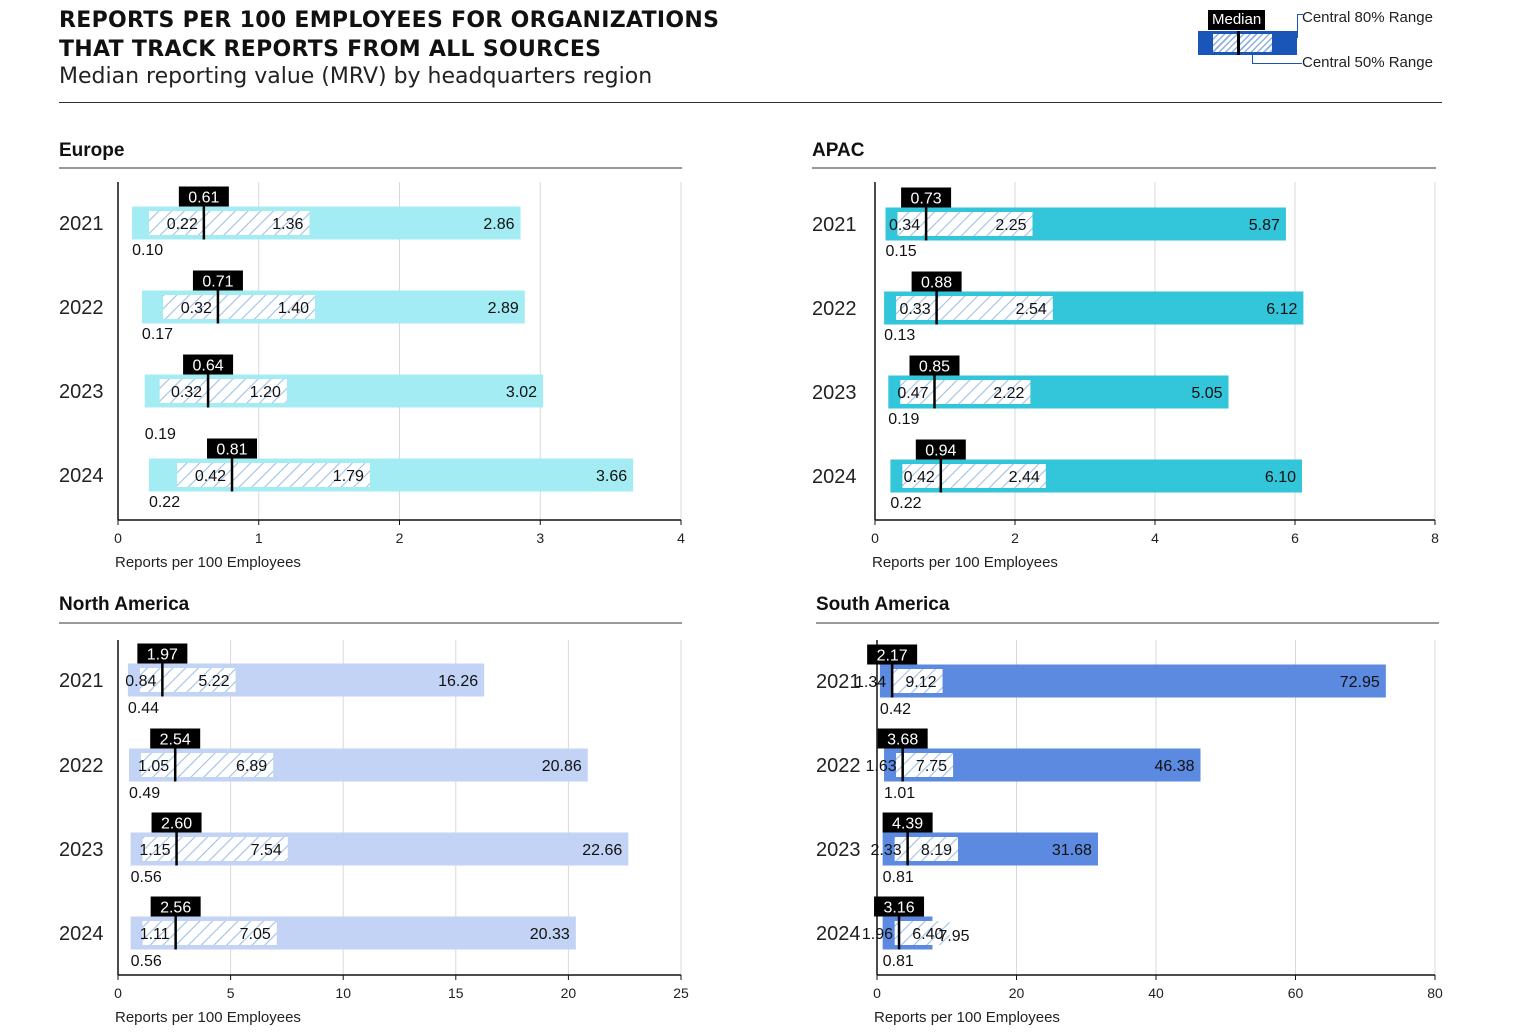 The image size is (1529, 1033). I want to click on legend-median-swatch, so click(1238, 43).